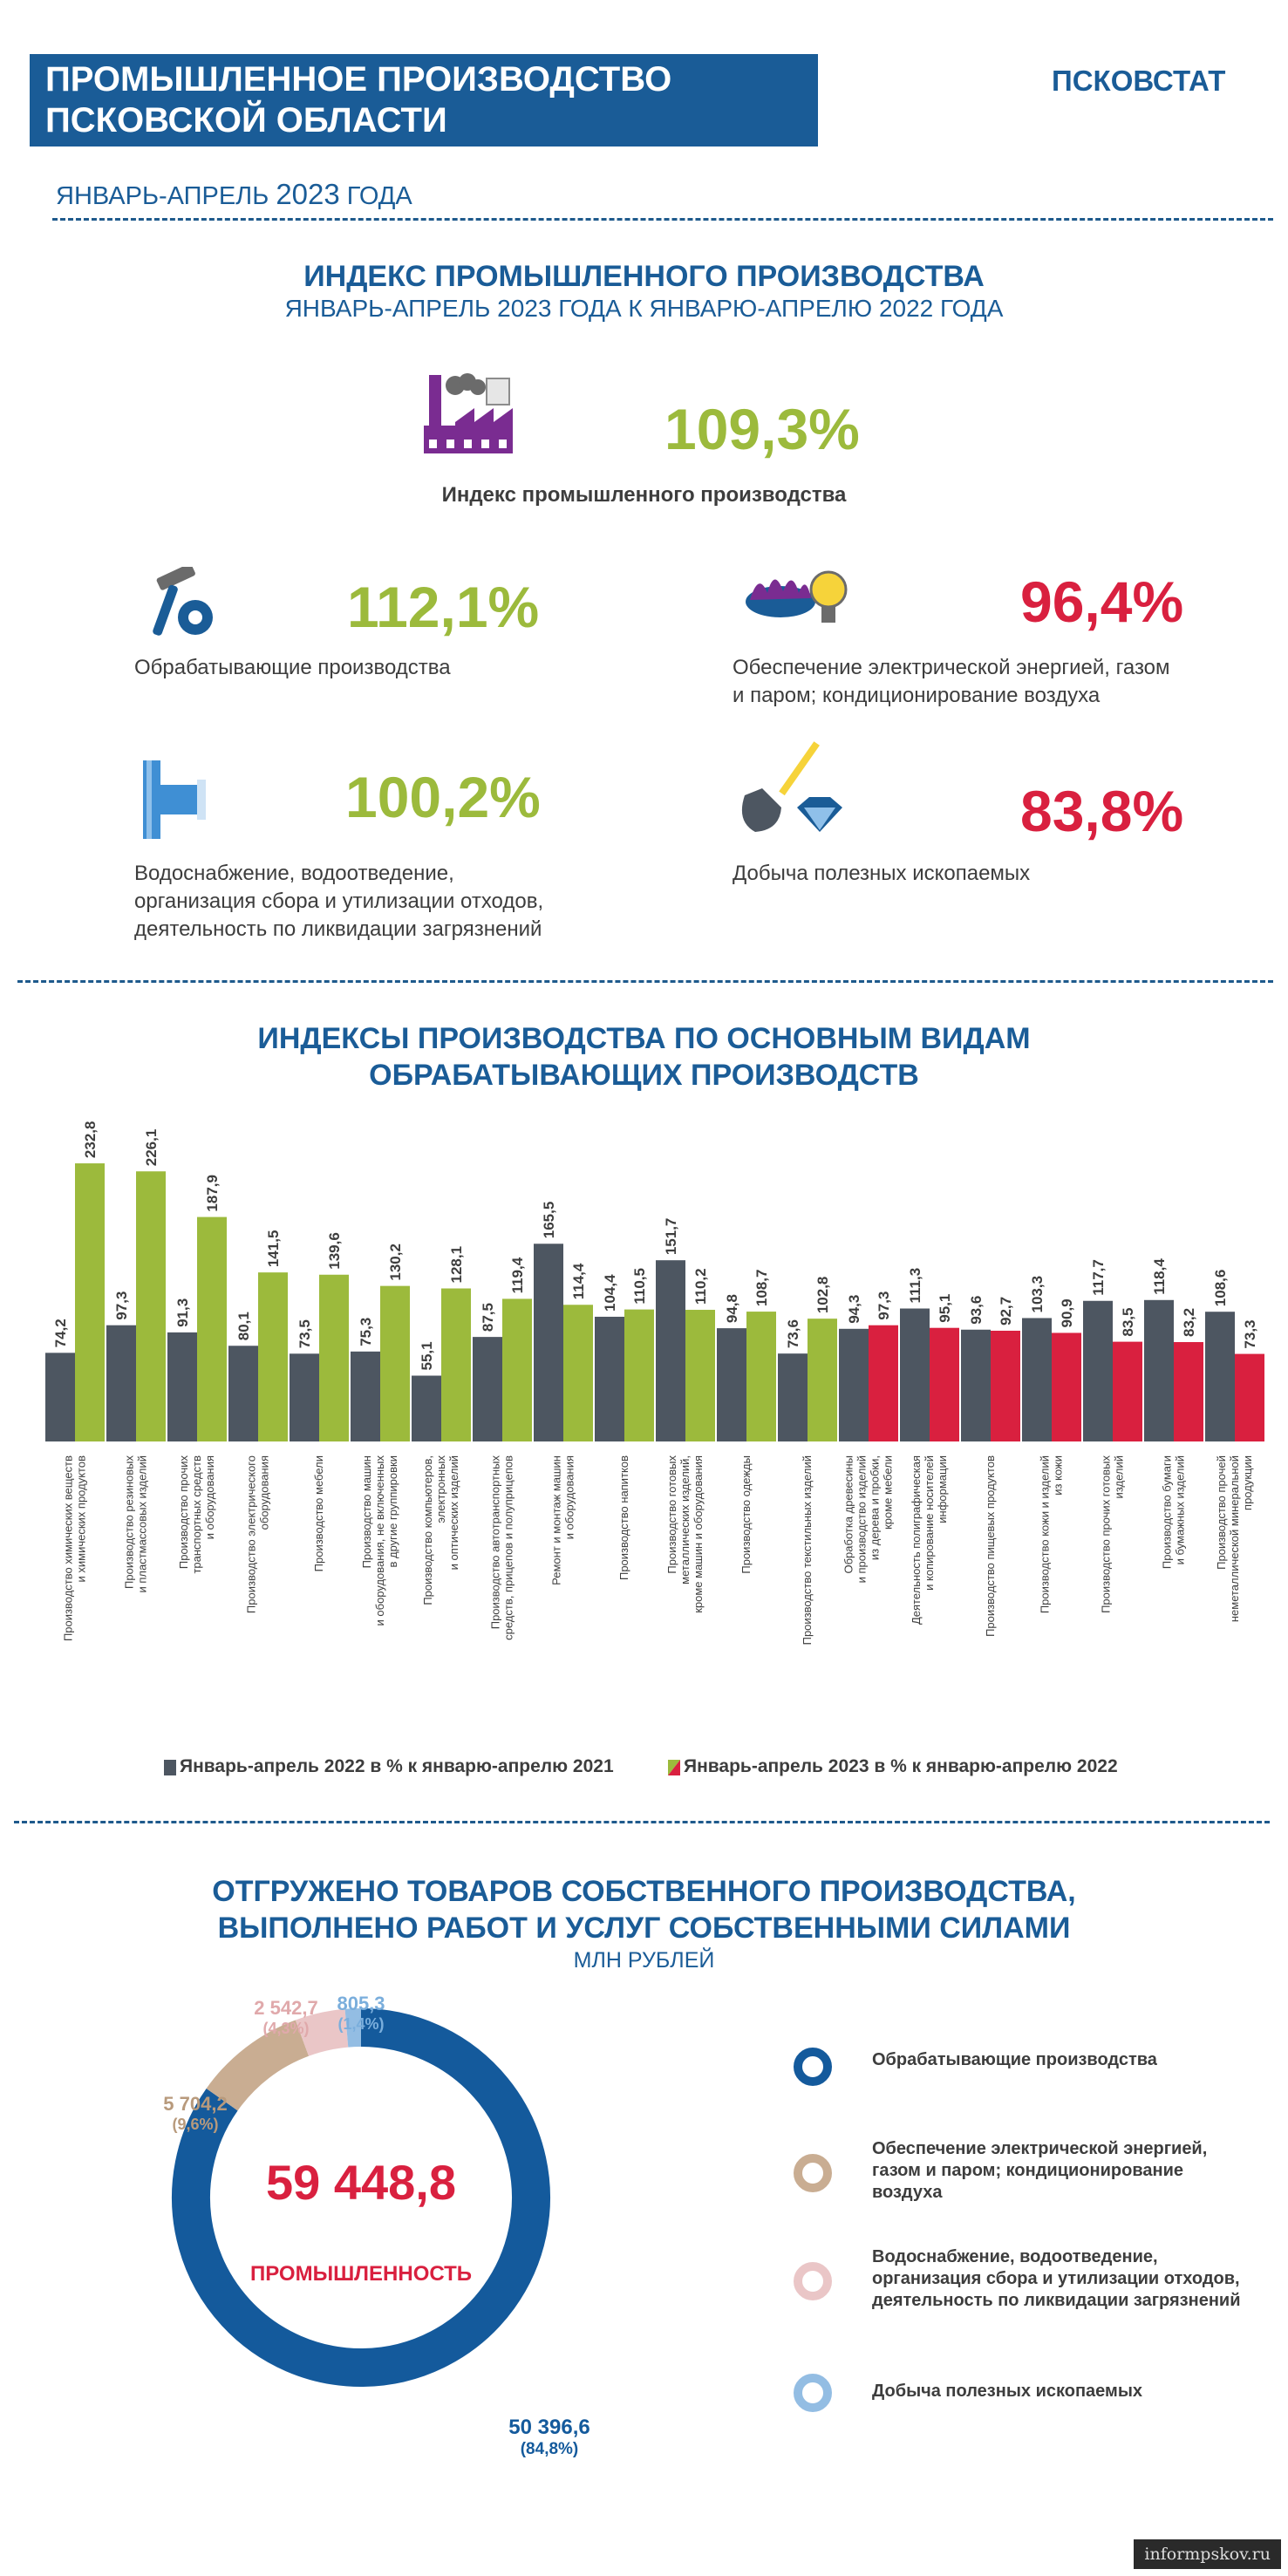 This screenshot has width=1288, height=2576. What do you see at coordinates (428, 1530) in the screenshot?
I see `category-label-line: Производство компьютеров,` at bounding box center [428, 1530].